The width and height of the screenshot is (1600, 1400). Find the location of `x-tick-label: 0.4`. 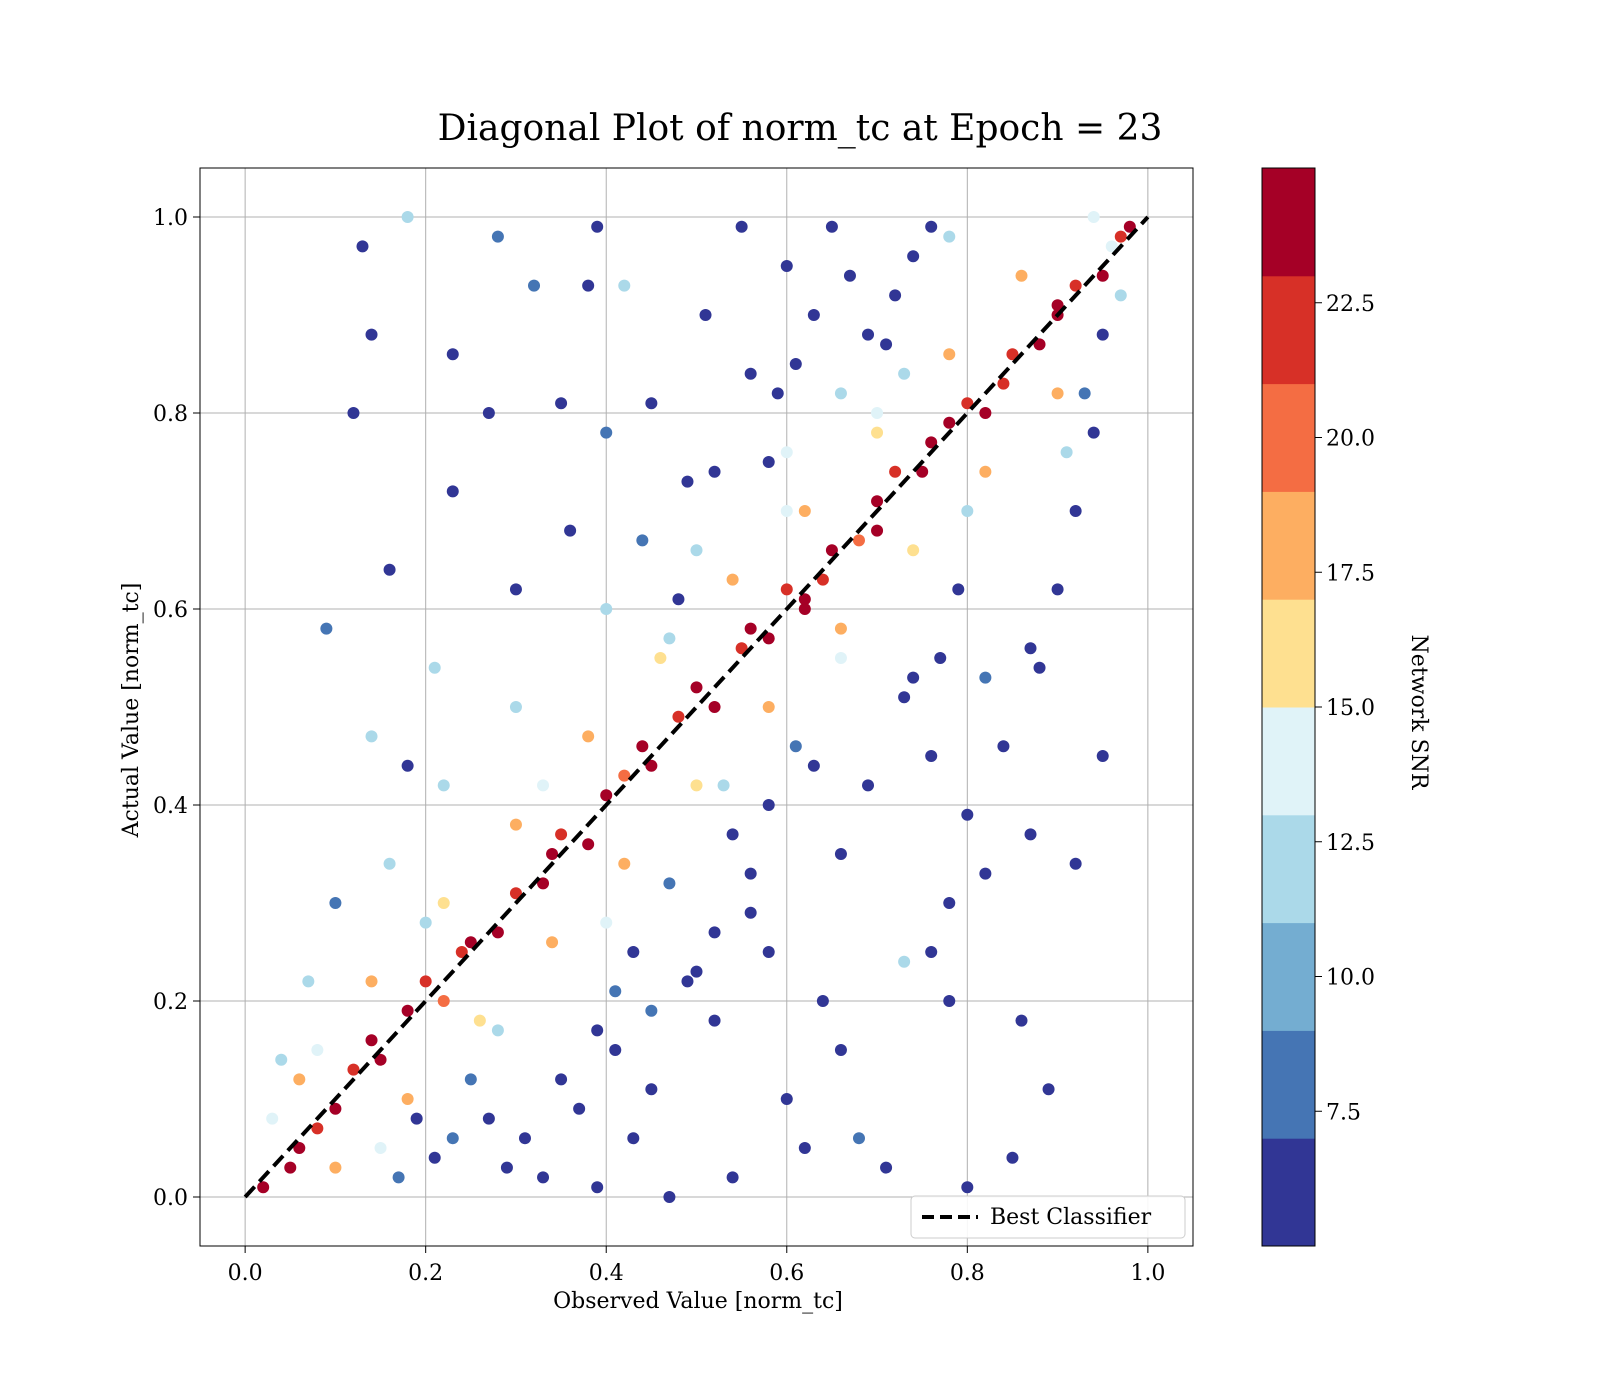

x-tick-label: 0.4 is located at coordinates (606, 1273).